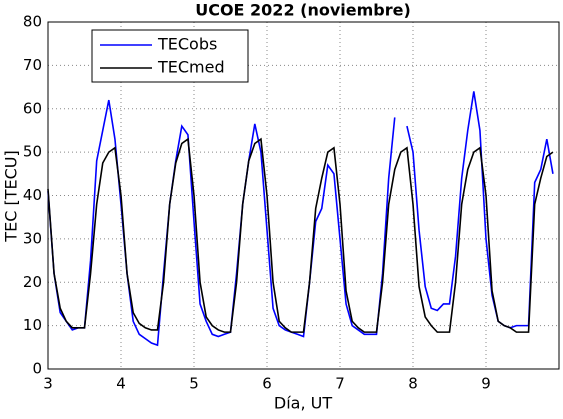  What do you see at coordinates (303, 403) in the screenshot?
I see `x-axis-label: Día, UT` at bounding box center [303, 403].